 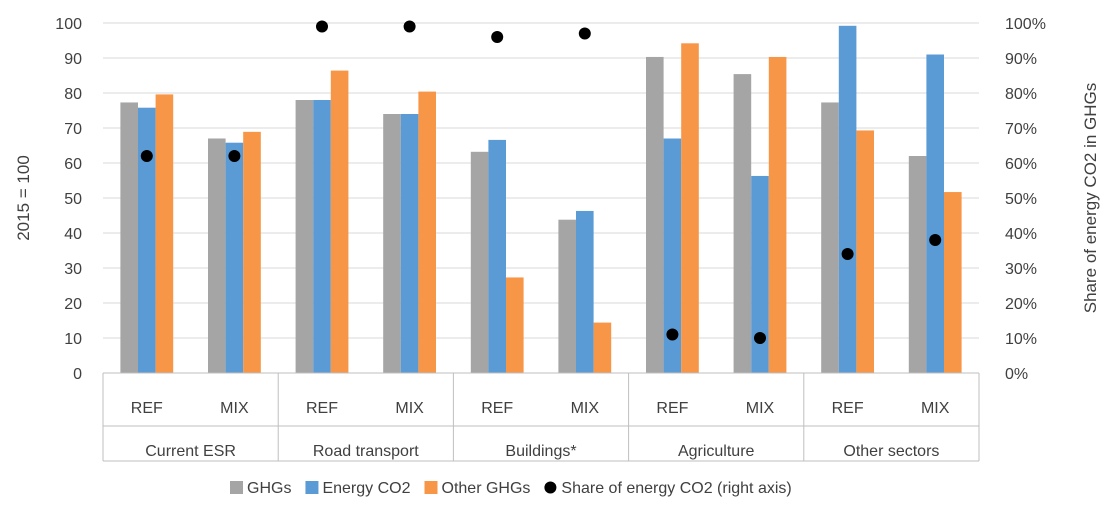 What do you see at coordinates (73, 199) in the screenshot?
I see `y-tick-label: 50` at bounding box center [73, 199].